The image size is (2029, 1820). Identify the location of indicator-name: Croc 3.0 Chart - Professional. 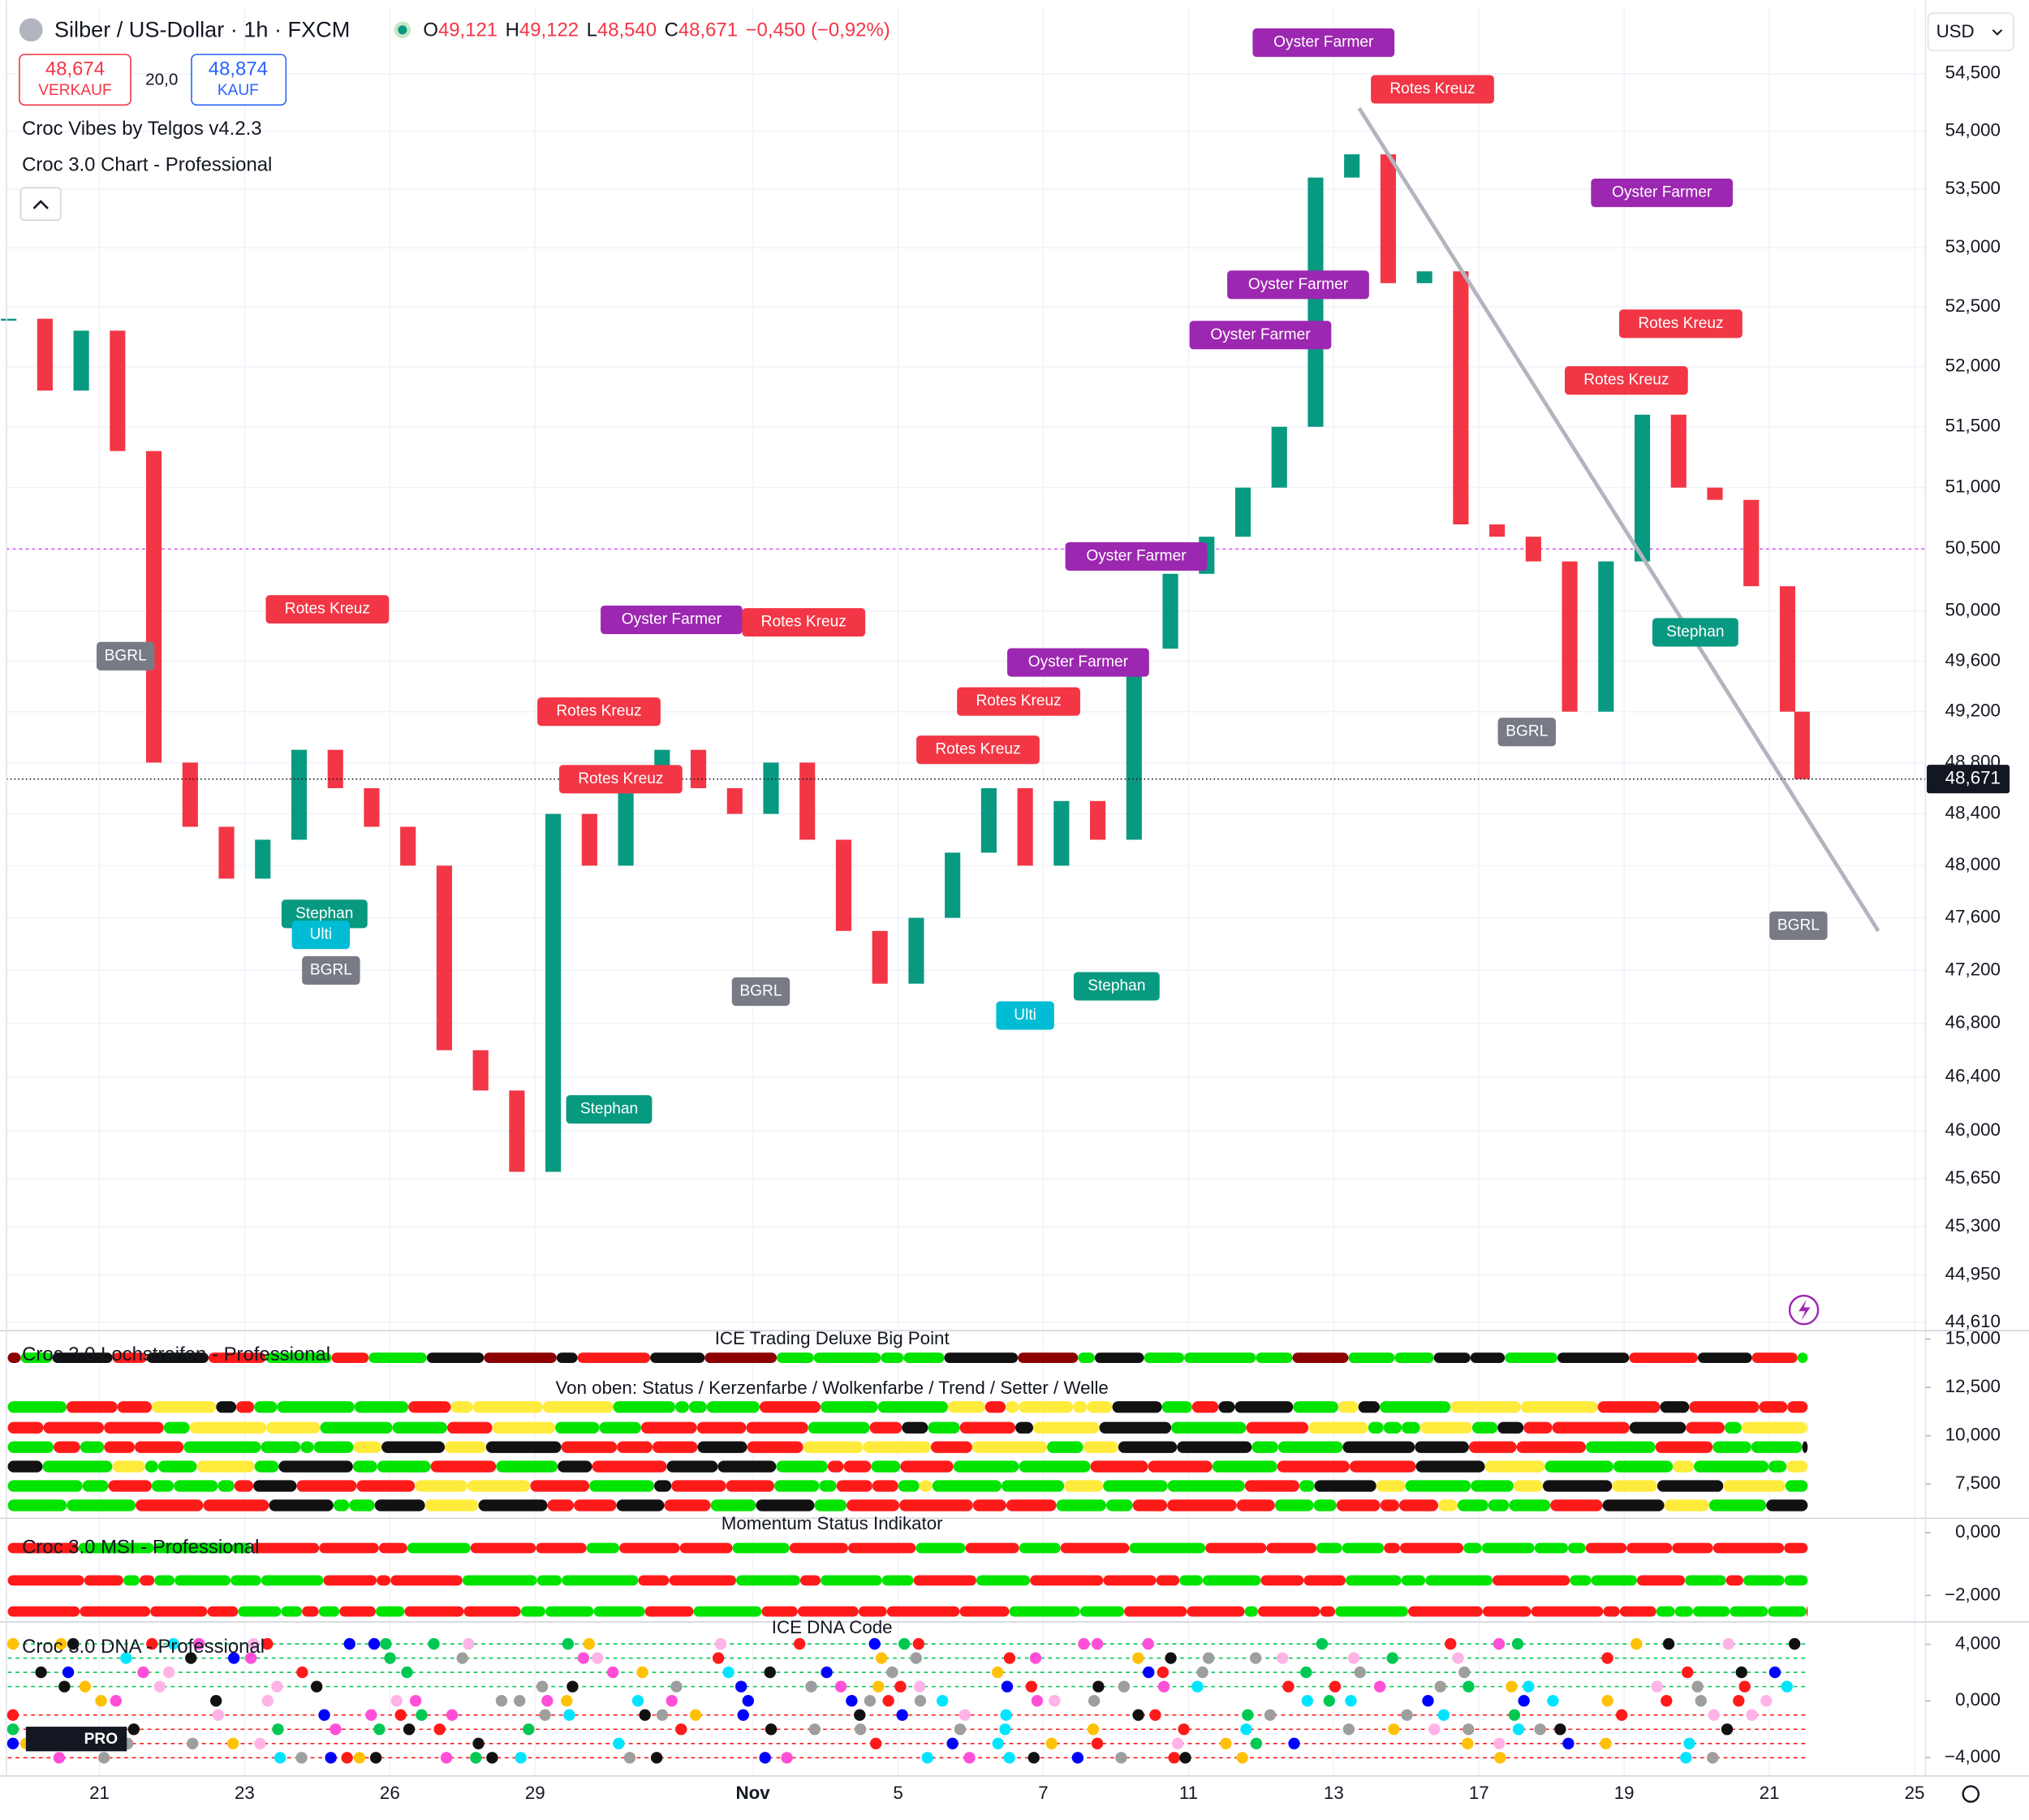
(147, 165).